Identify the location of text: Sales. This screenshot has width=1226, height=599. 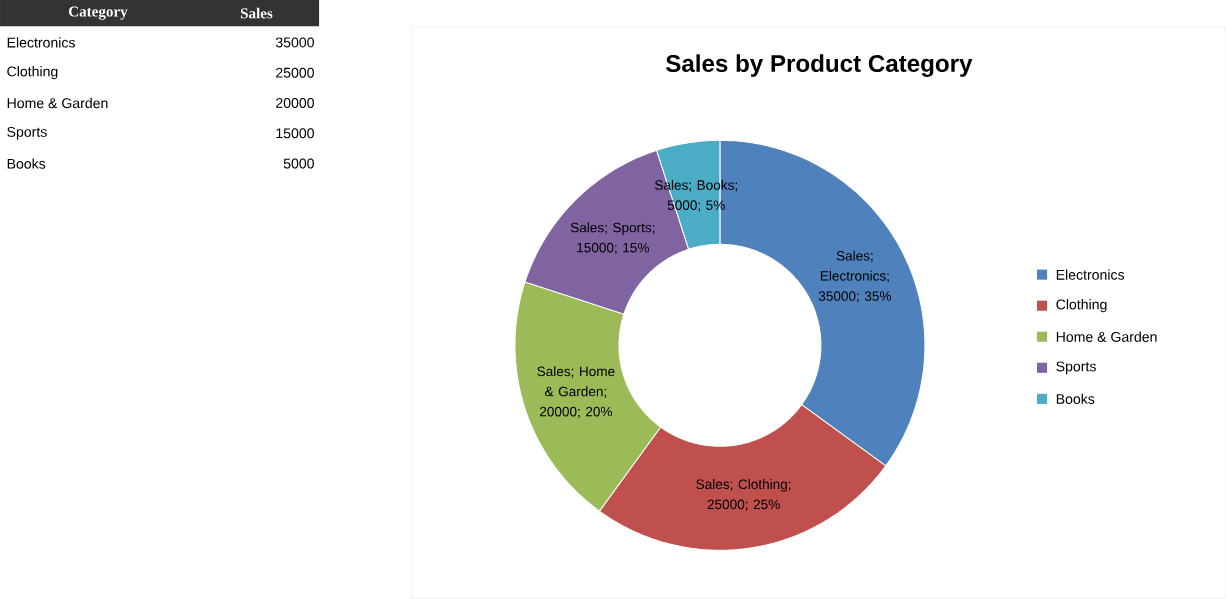
(256, 13).